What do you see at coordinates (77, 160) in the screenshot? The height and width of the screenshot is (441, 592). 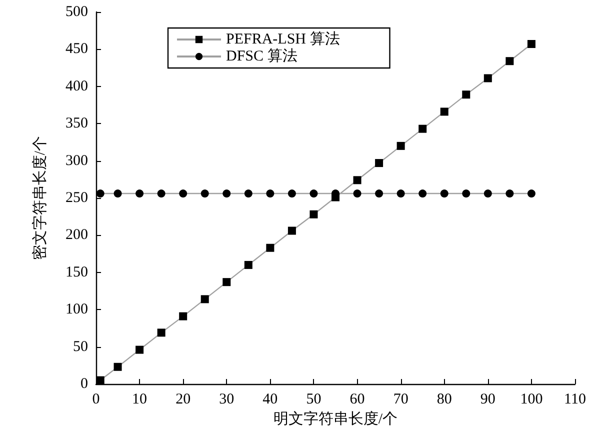 I see `y-tick-label: 300` at bounding box center [77, 160].